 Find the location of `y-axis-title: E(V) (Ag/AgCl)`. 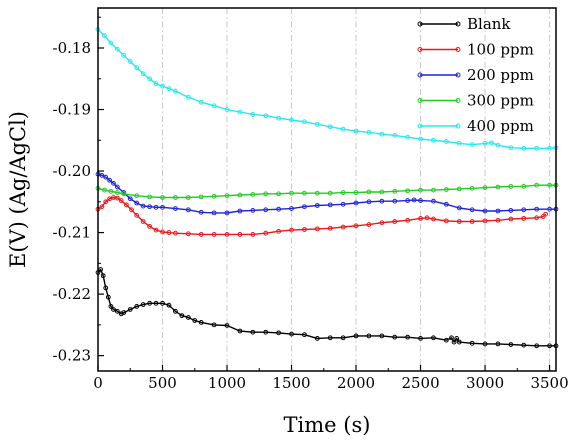

y-axis-title: E(V) (Ag/AgCl) is located at coordinates (18, 189).